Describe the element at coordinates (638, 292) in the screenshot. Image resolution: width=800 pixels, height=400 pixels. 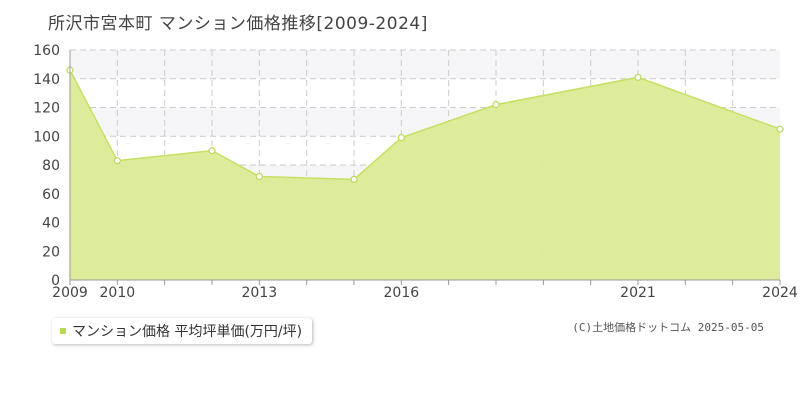
I see `x-tick-label: 2021` at that location.